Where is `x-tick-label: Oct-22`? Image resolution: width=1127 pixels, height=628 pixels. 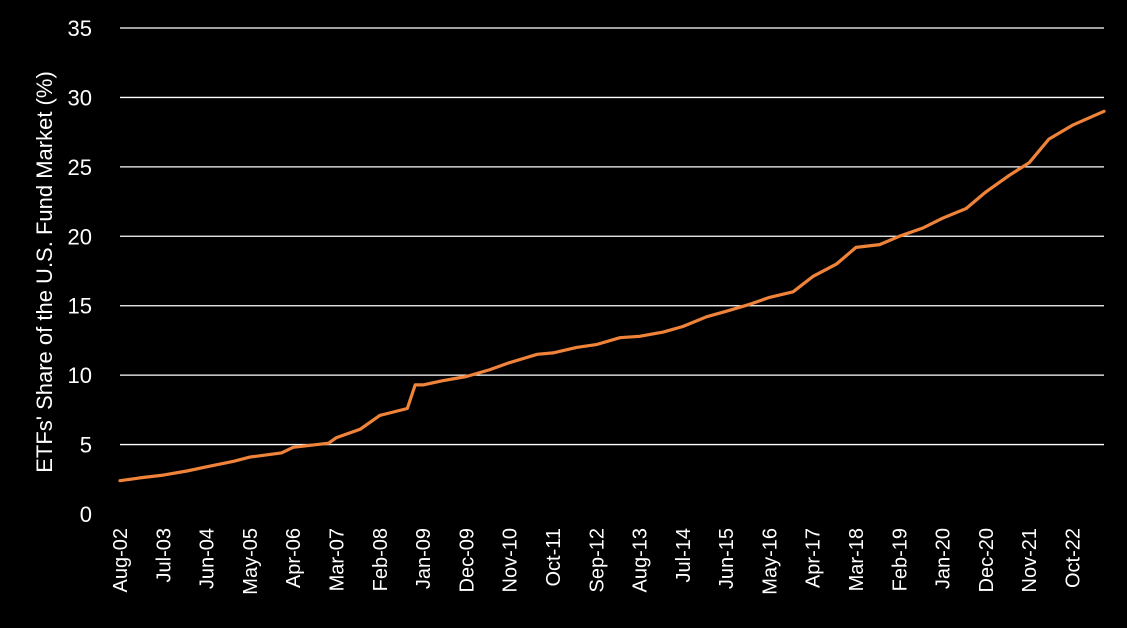
x-tick-label: Oct-22 is located at coordinates (1074, 558).